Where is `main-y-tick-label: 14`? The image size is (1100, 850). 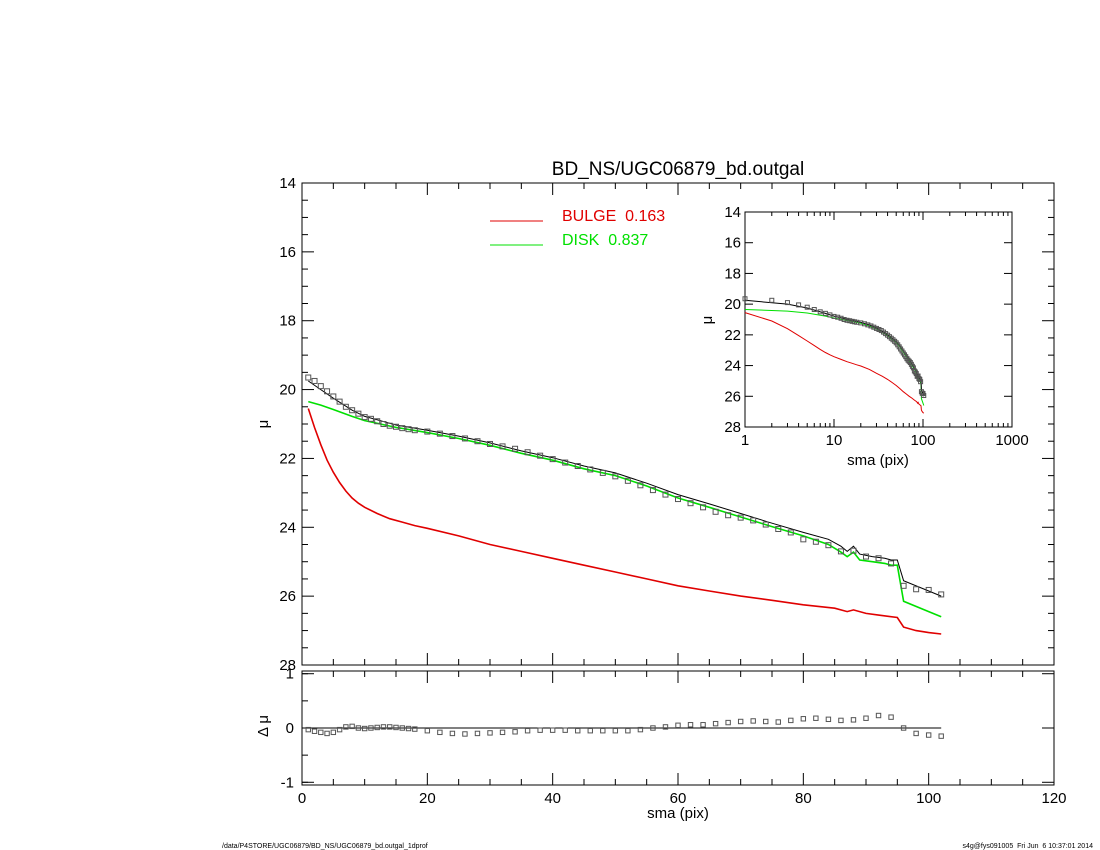
main-y-tick-label: 14 is located at coordinates (287, 183).